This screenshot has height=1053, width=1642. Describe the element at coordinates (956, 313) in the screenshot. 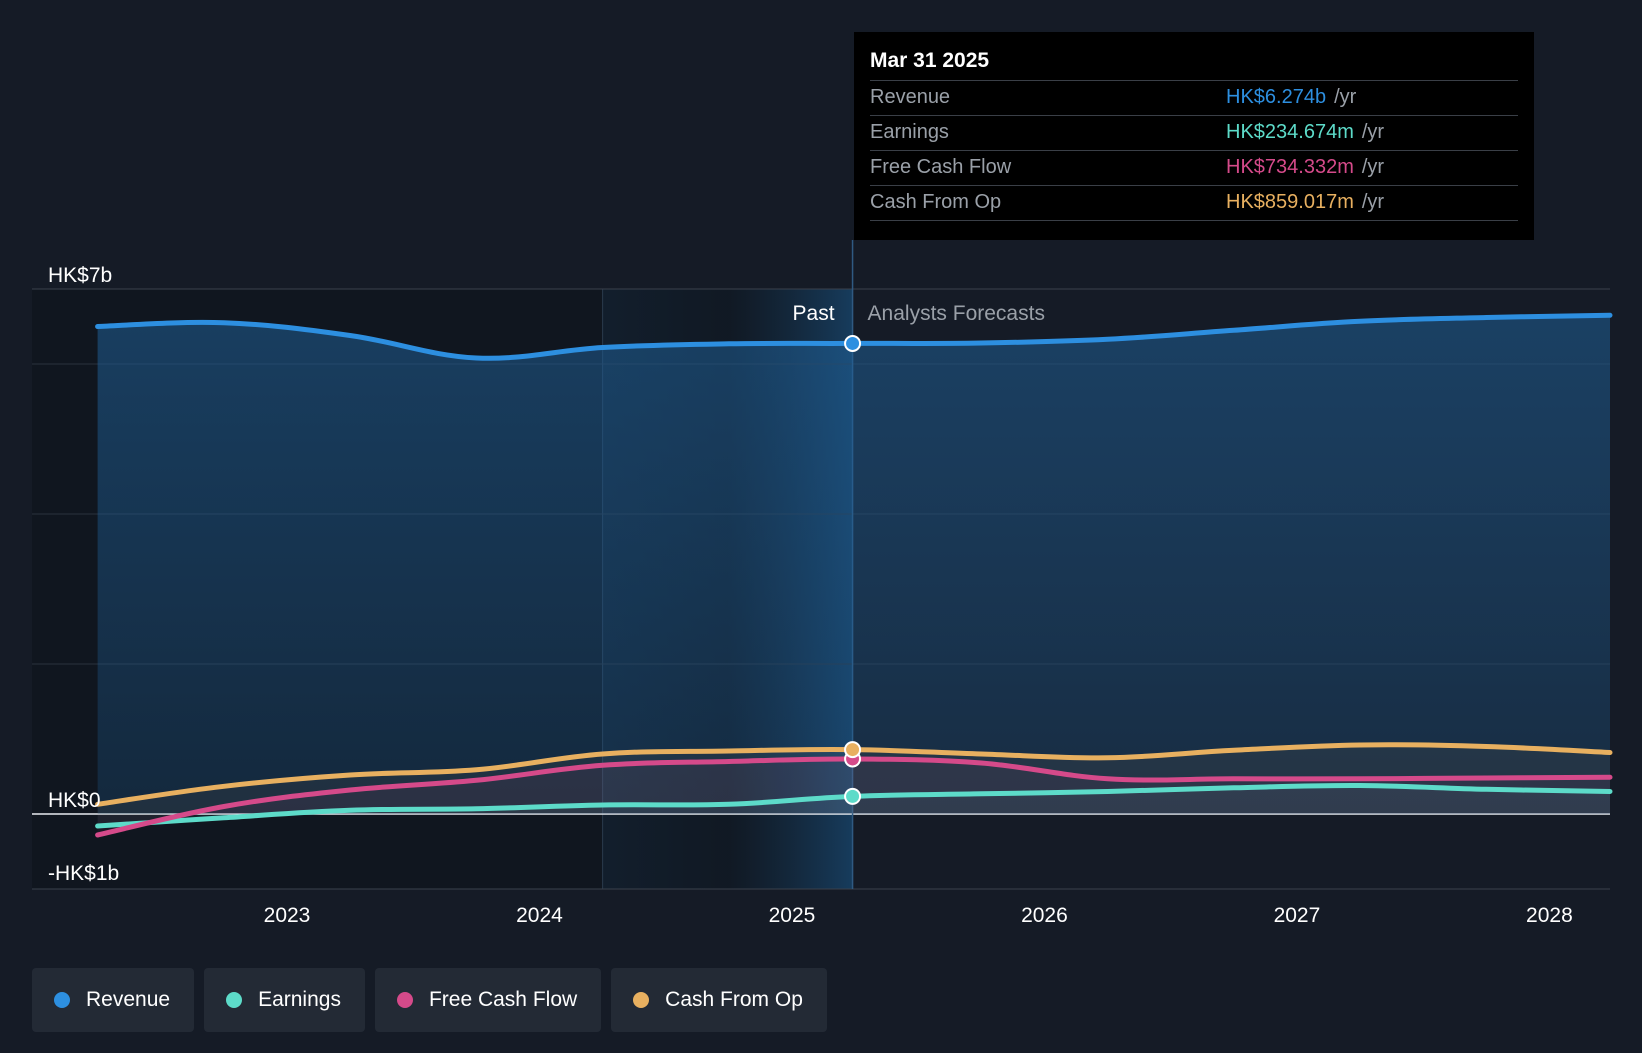

I see `forecast-label: Analysts Forecasts` at that location.